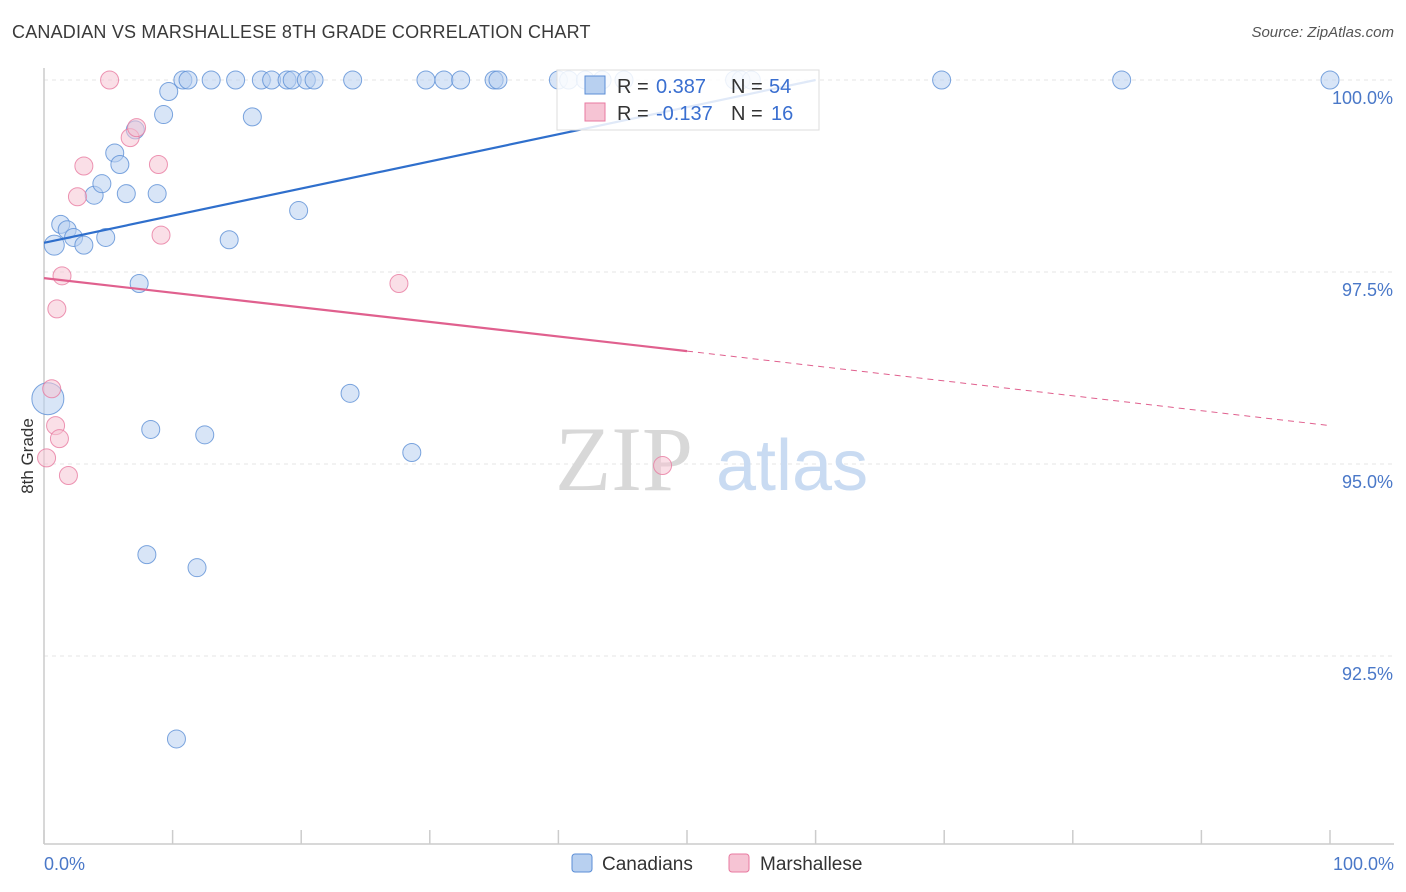  What do you see at coordinates (687, 837) in the screenshot?
I see `x-ticks` at bounding box center [687, 837].